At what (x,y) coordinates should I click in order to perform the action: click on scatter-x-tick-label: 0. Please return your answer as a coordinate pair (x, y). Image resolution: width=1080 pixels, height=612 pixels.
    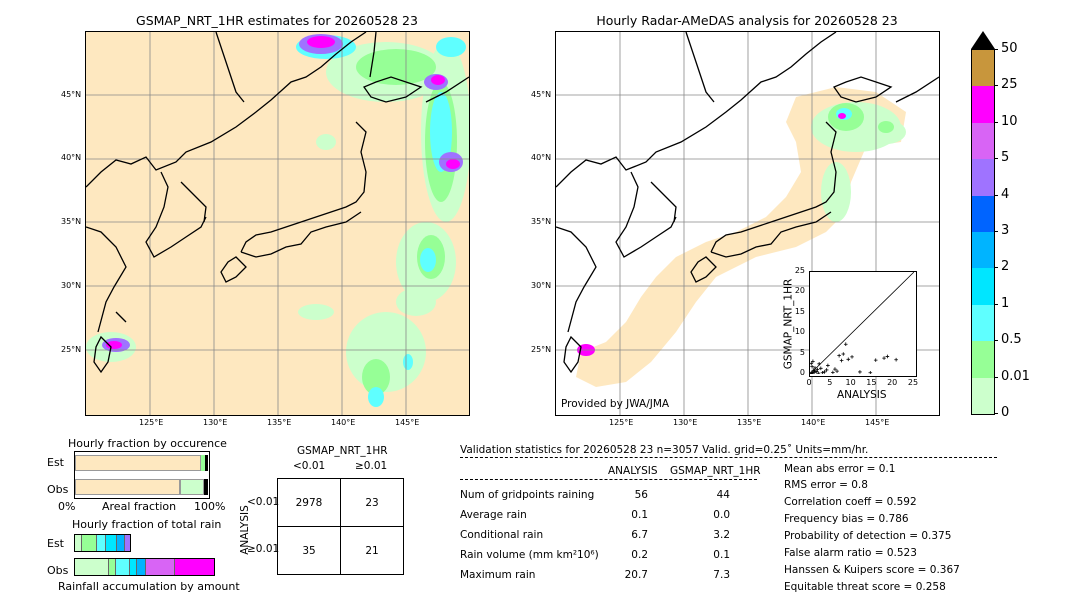
    Looking at the image, I should click on (809, 382).